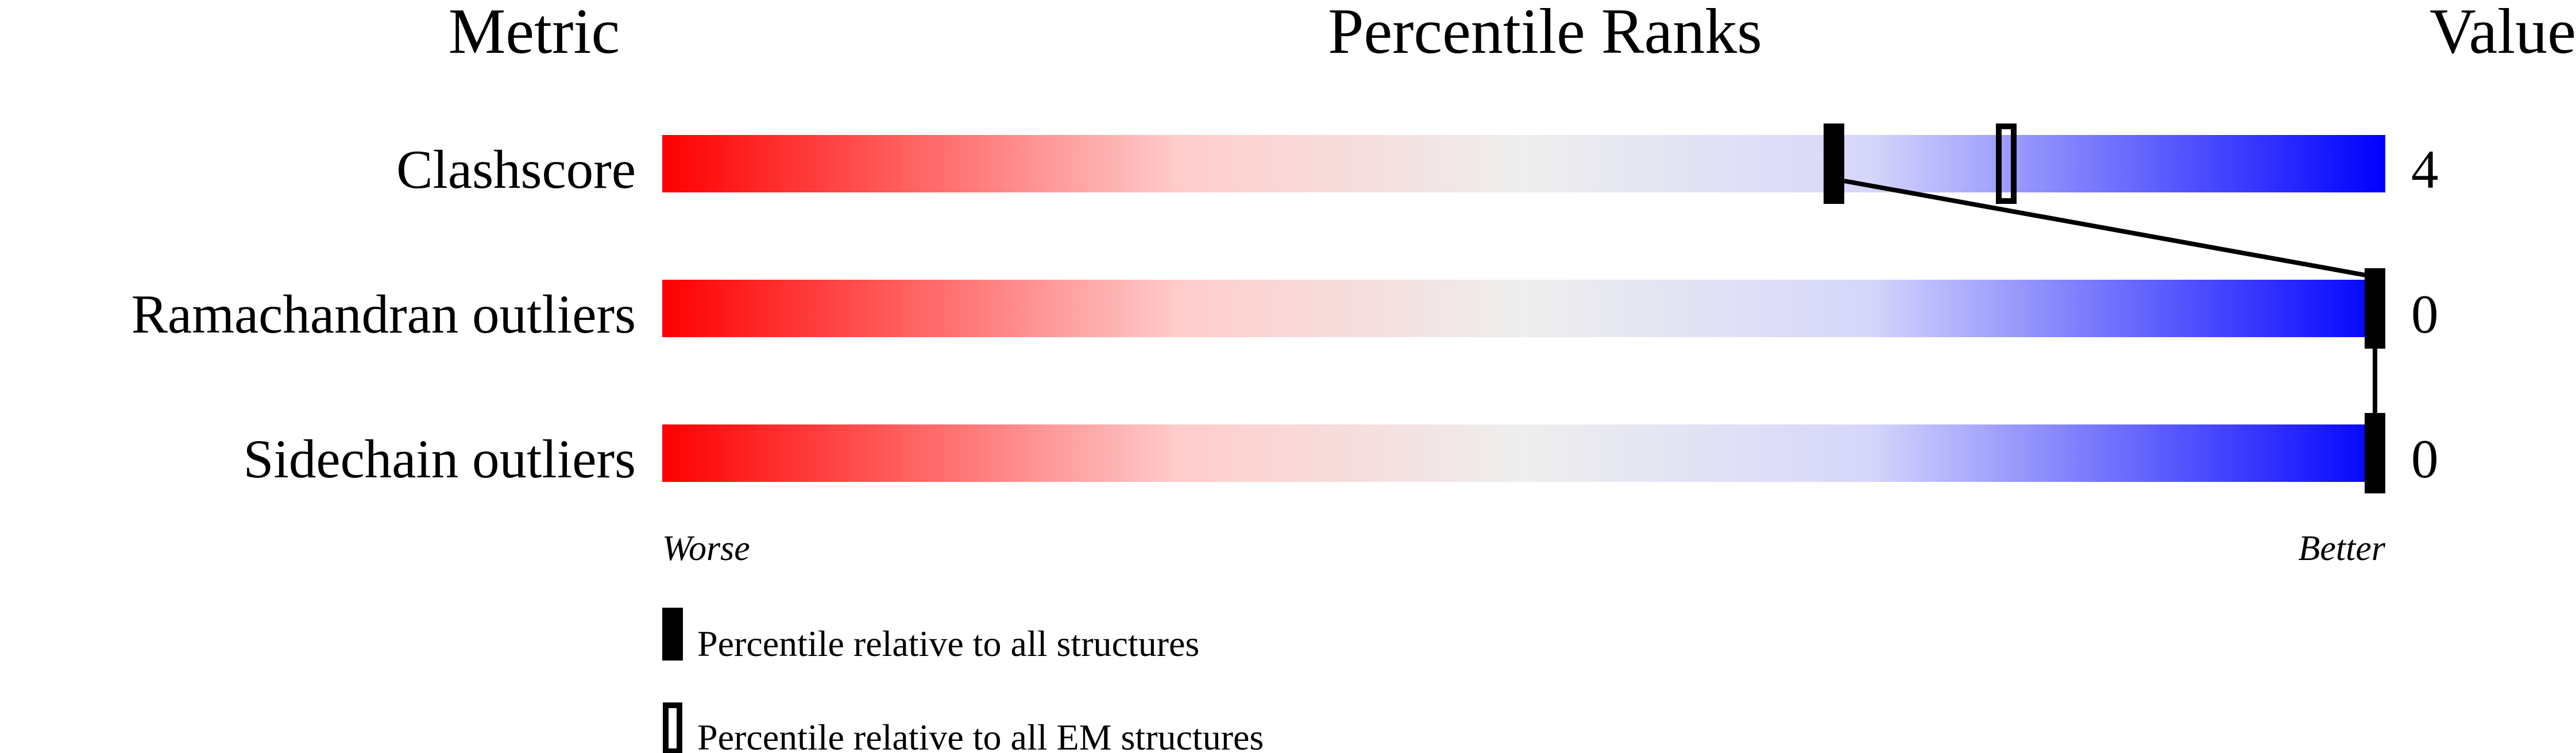 The image size is (2576, 753). Describe the element at coordinates (440, 459) in the screenshot. I see `metric-label: Sidechain outliers` at that location.